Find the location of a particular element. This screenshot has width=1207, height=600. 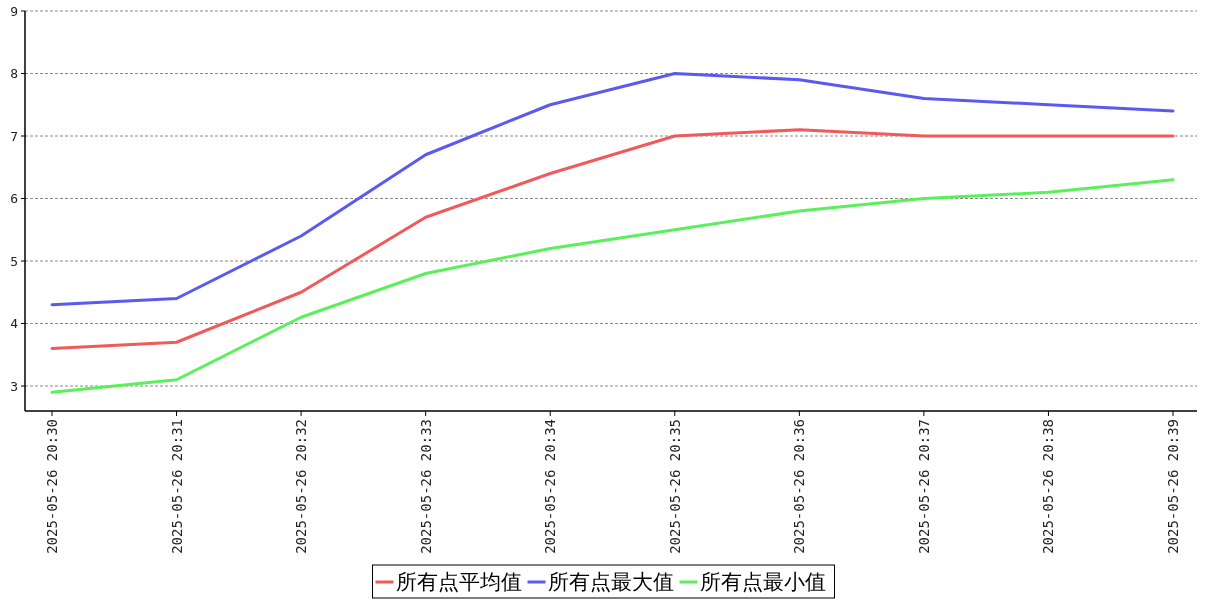

x-tick-label: 2025-05-26 20:35 is located at coordinates (674, 486).